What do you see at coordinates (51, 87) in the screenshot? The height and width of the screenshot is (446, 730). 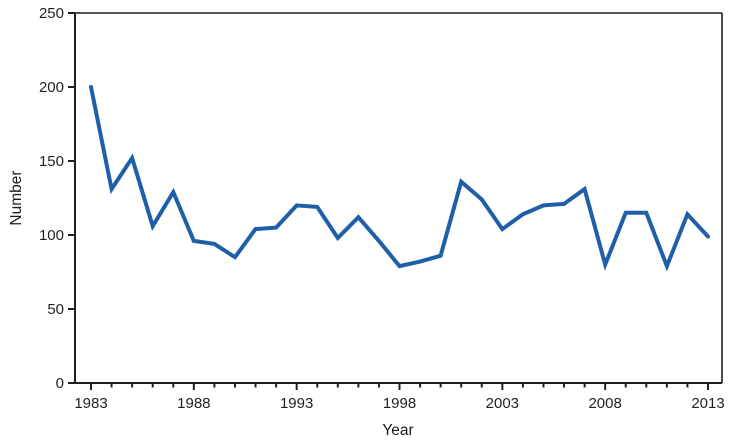 I see `y-tick-label: 200` at bounding box center [51, 87].